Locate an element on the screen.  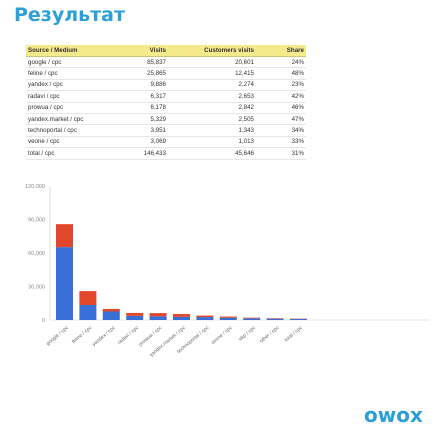
table-cell: 45,646 is located at coordinates (212, 153).